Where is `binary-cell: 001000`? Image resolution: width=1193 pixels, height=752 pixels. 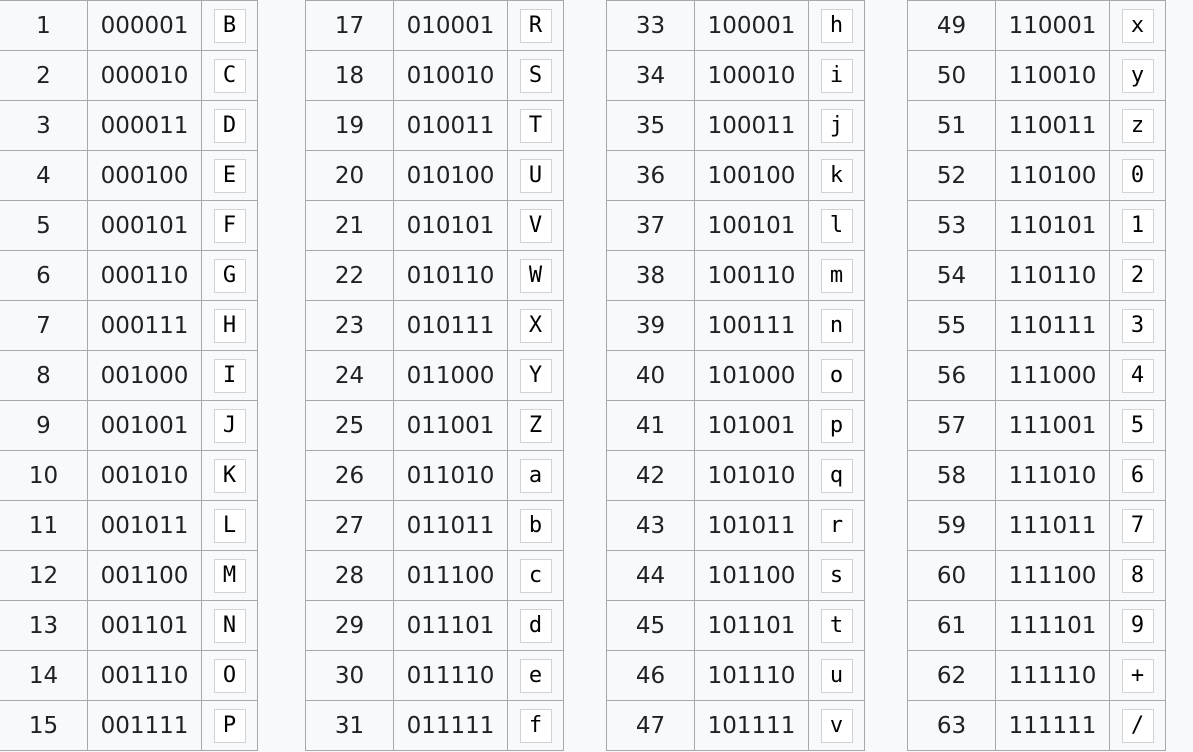
binary-cell: 001000 is located at coordinates (144, 375).